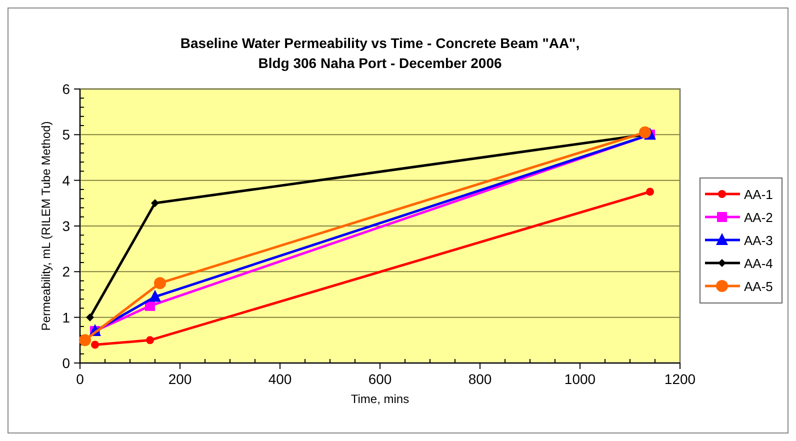 Image resolution: width=796 pixels, height=441 pixels. What do you see at coordinates (66, 363) in the screenshot?
I see `y-tick-label: 0` at bounding box center [66, 363].